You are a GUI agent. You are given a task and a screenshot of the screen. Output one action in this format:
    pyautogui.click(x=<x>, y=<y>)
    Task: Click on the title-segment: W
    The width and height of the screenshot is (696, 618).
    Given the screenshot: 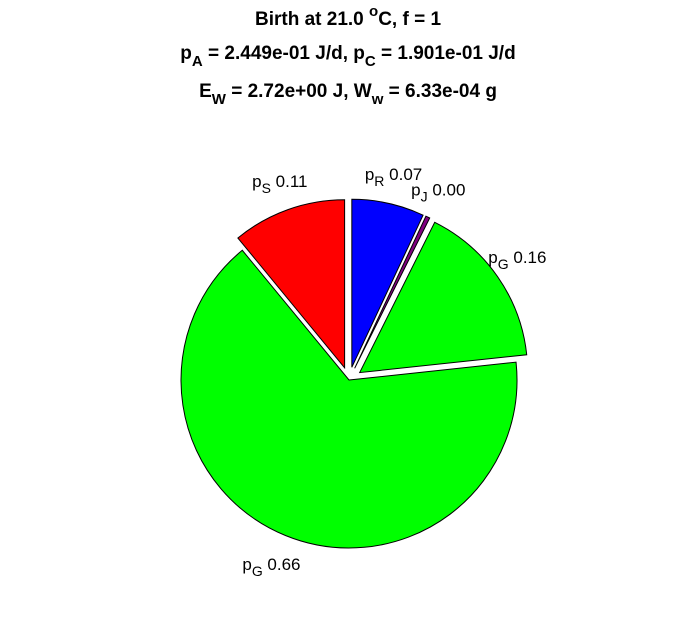 What is the action you would take?
    pyautogui.click(x=219, y=99)
    